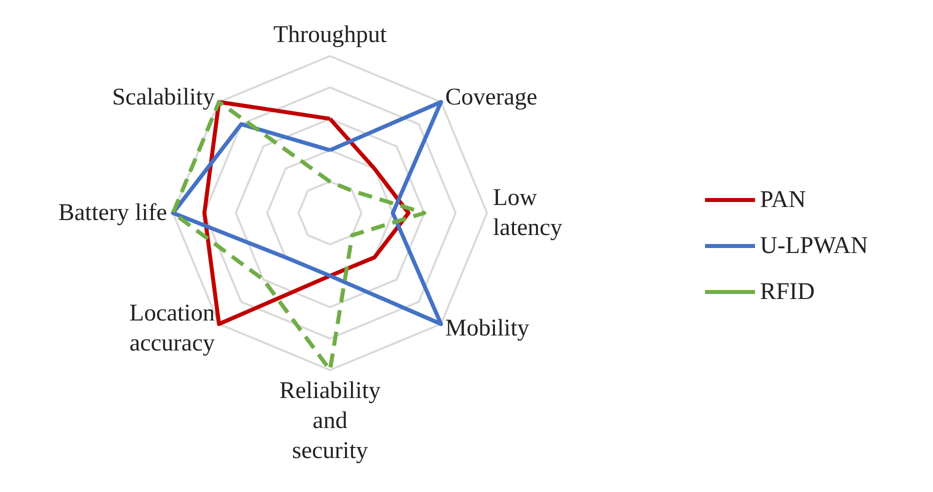  What do you see at coordinates (487, 328) in the screenshot?
I see `spoke-label: Mobility` at bounding box center [487, 328].